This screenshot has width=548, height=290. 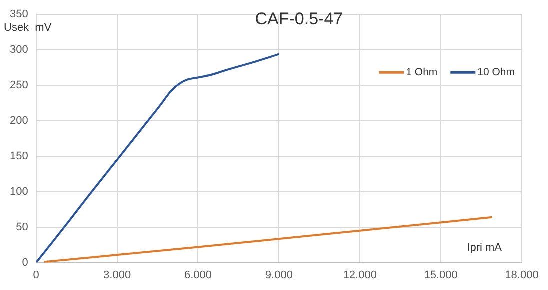 I want to click on x-tick-label: 18.000, so click(x=522, y=275).